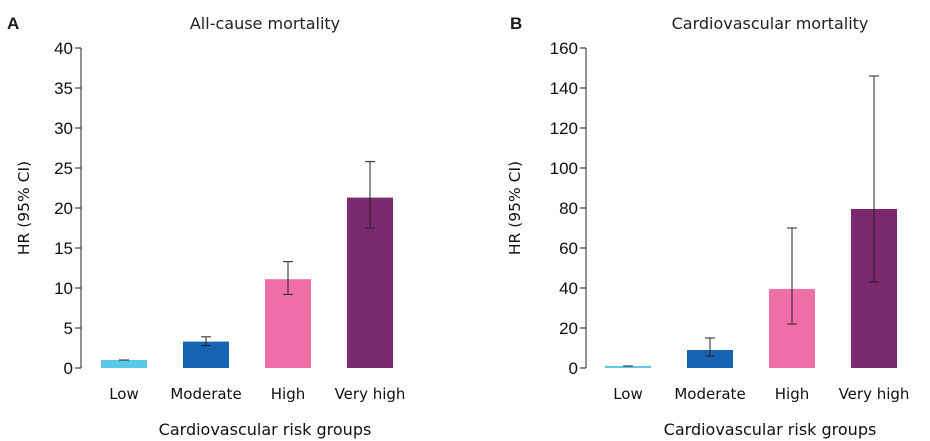  Describe the element at coordinates (13, 23) in the screenshot. I see `panel-letter: A` at that location.